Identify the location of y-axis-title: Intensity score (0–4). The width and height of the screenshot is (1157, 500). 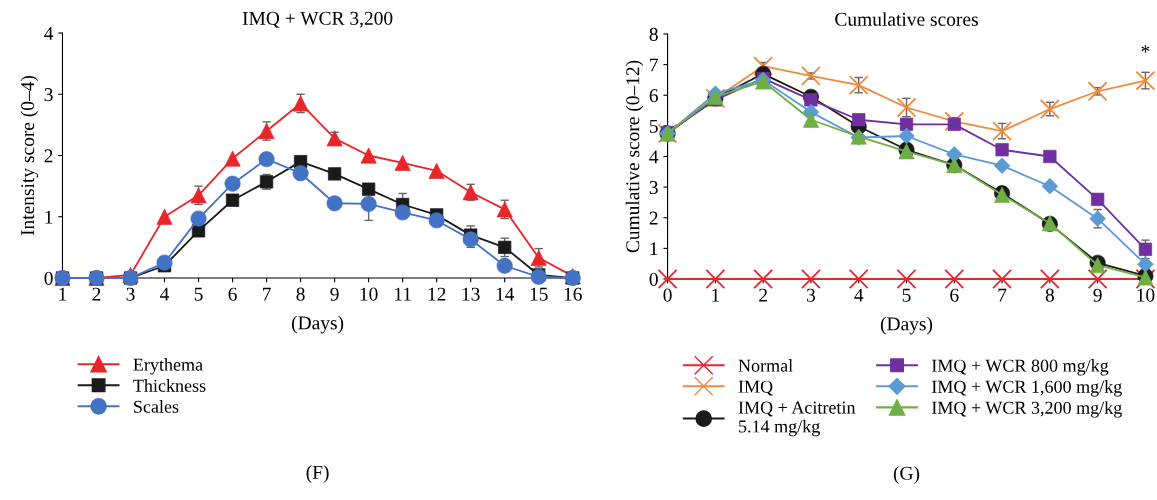
(29, 155).